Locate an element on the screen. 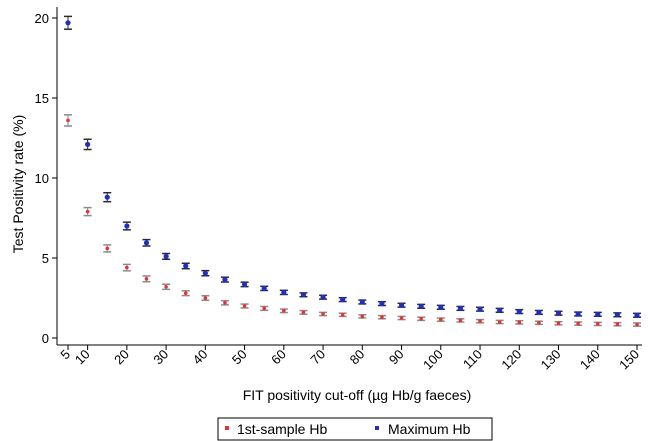 This screenshot has width=648, height=441. y-tick-label: 20 is located at coordinates (42, 18).